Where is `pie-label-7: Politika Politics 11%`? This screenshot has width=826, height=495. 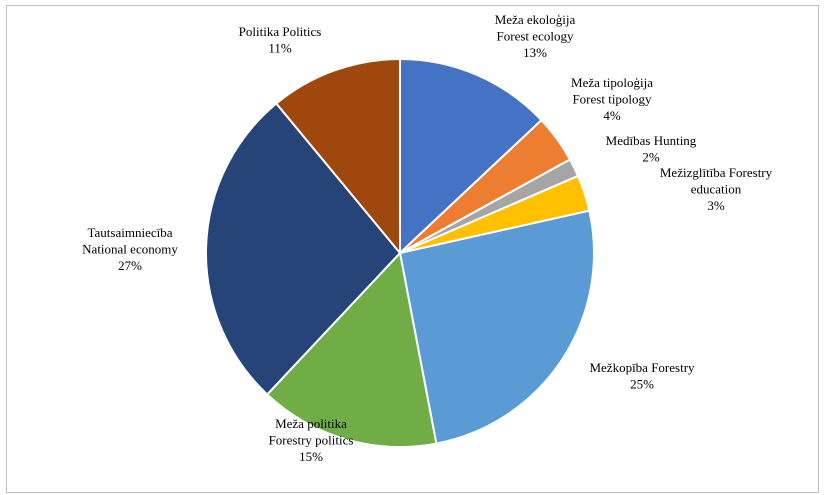
pie-label-7: Politika Politics 11% is located at coordinates (280, 40).